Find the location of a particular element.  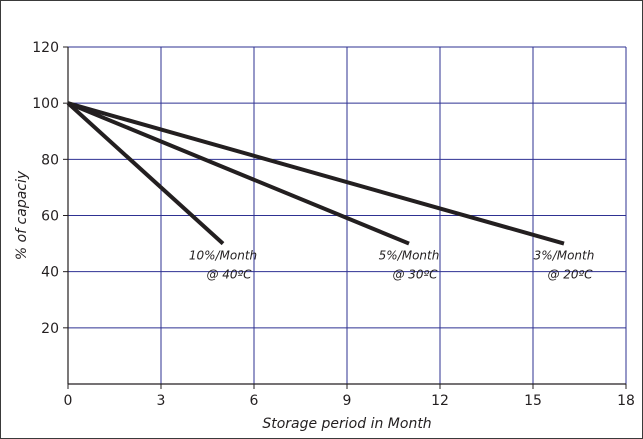

y-tick-label: 60 is located at coordinates (50, 217).